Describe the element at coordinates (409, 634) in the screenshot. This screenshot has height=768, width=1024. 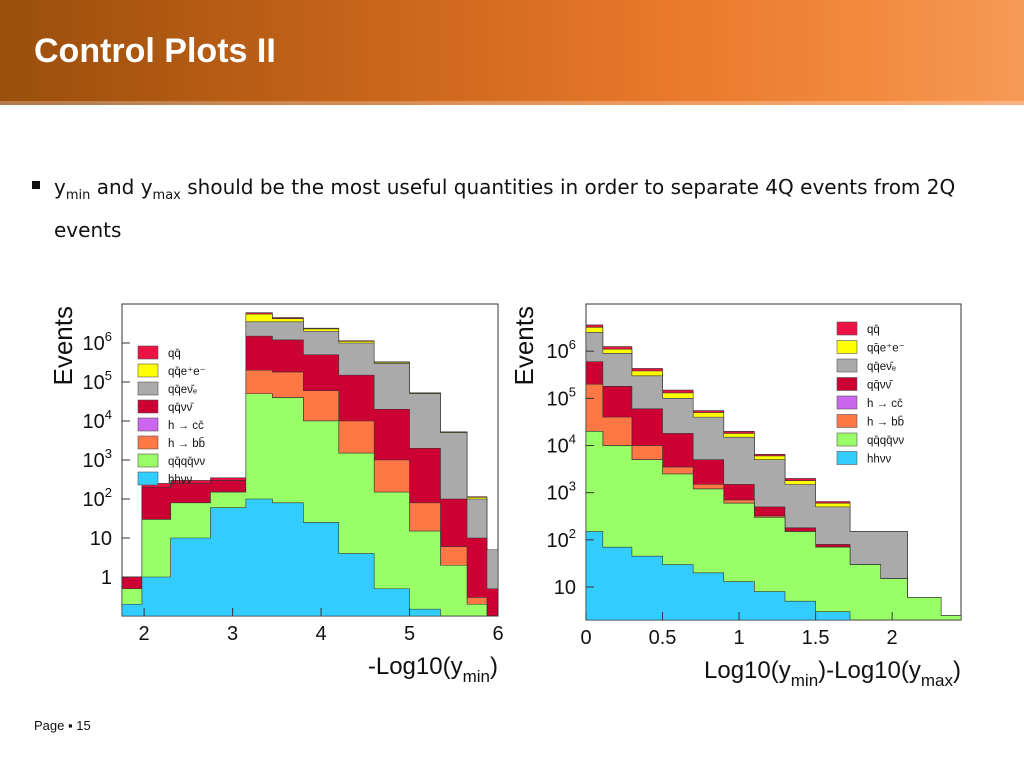
I see `x-tick-label: 5` at that location.